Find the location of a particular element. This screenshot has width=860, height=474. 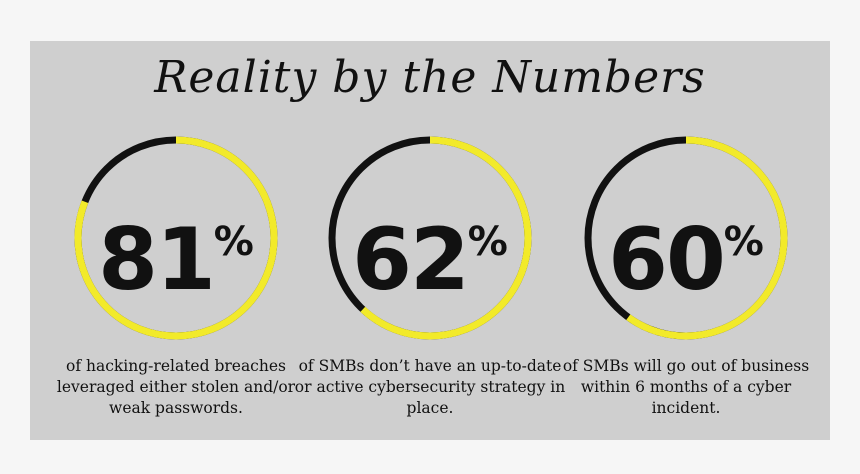

stat-number: 60 is located at coordinates (667, 260).